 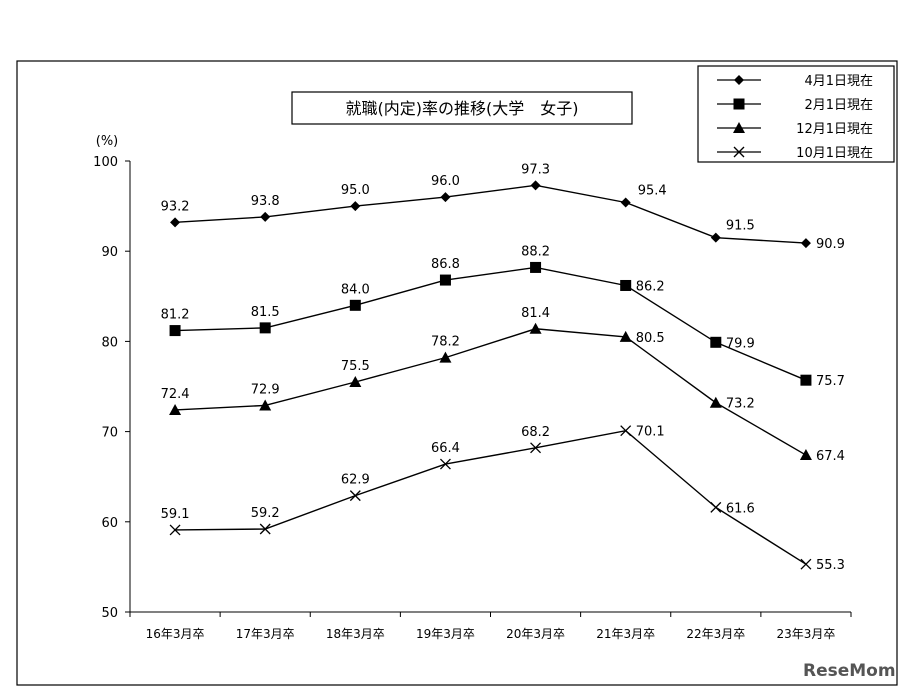 What do you see at coordinates (107, 141) in the screenshot?
I see `y-axis-label: (%)` at bounding box center [107, 141].